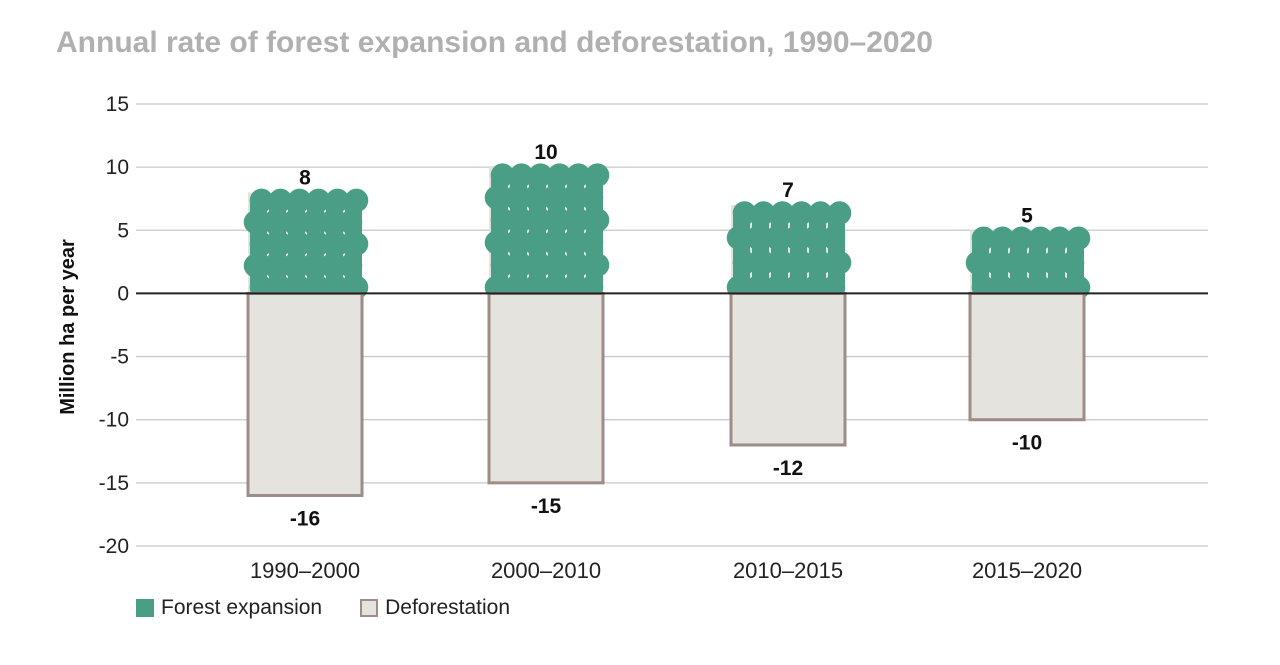 The image size is (1280, 665). I want to click on x-axis-categories: 1990–2000 2000–2010 2010–2015 2015–2020, so click(666, 570).